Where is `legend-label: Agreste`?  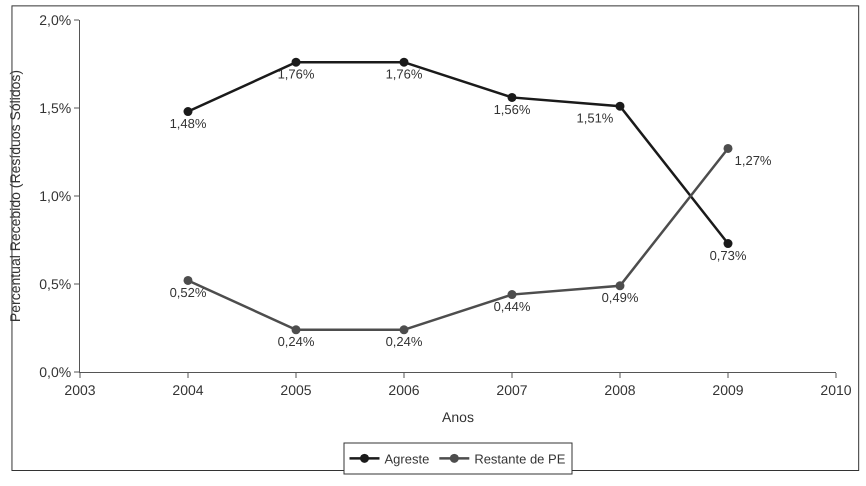 legend-label: Agreste is located at coordinates (407, 458).